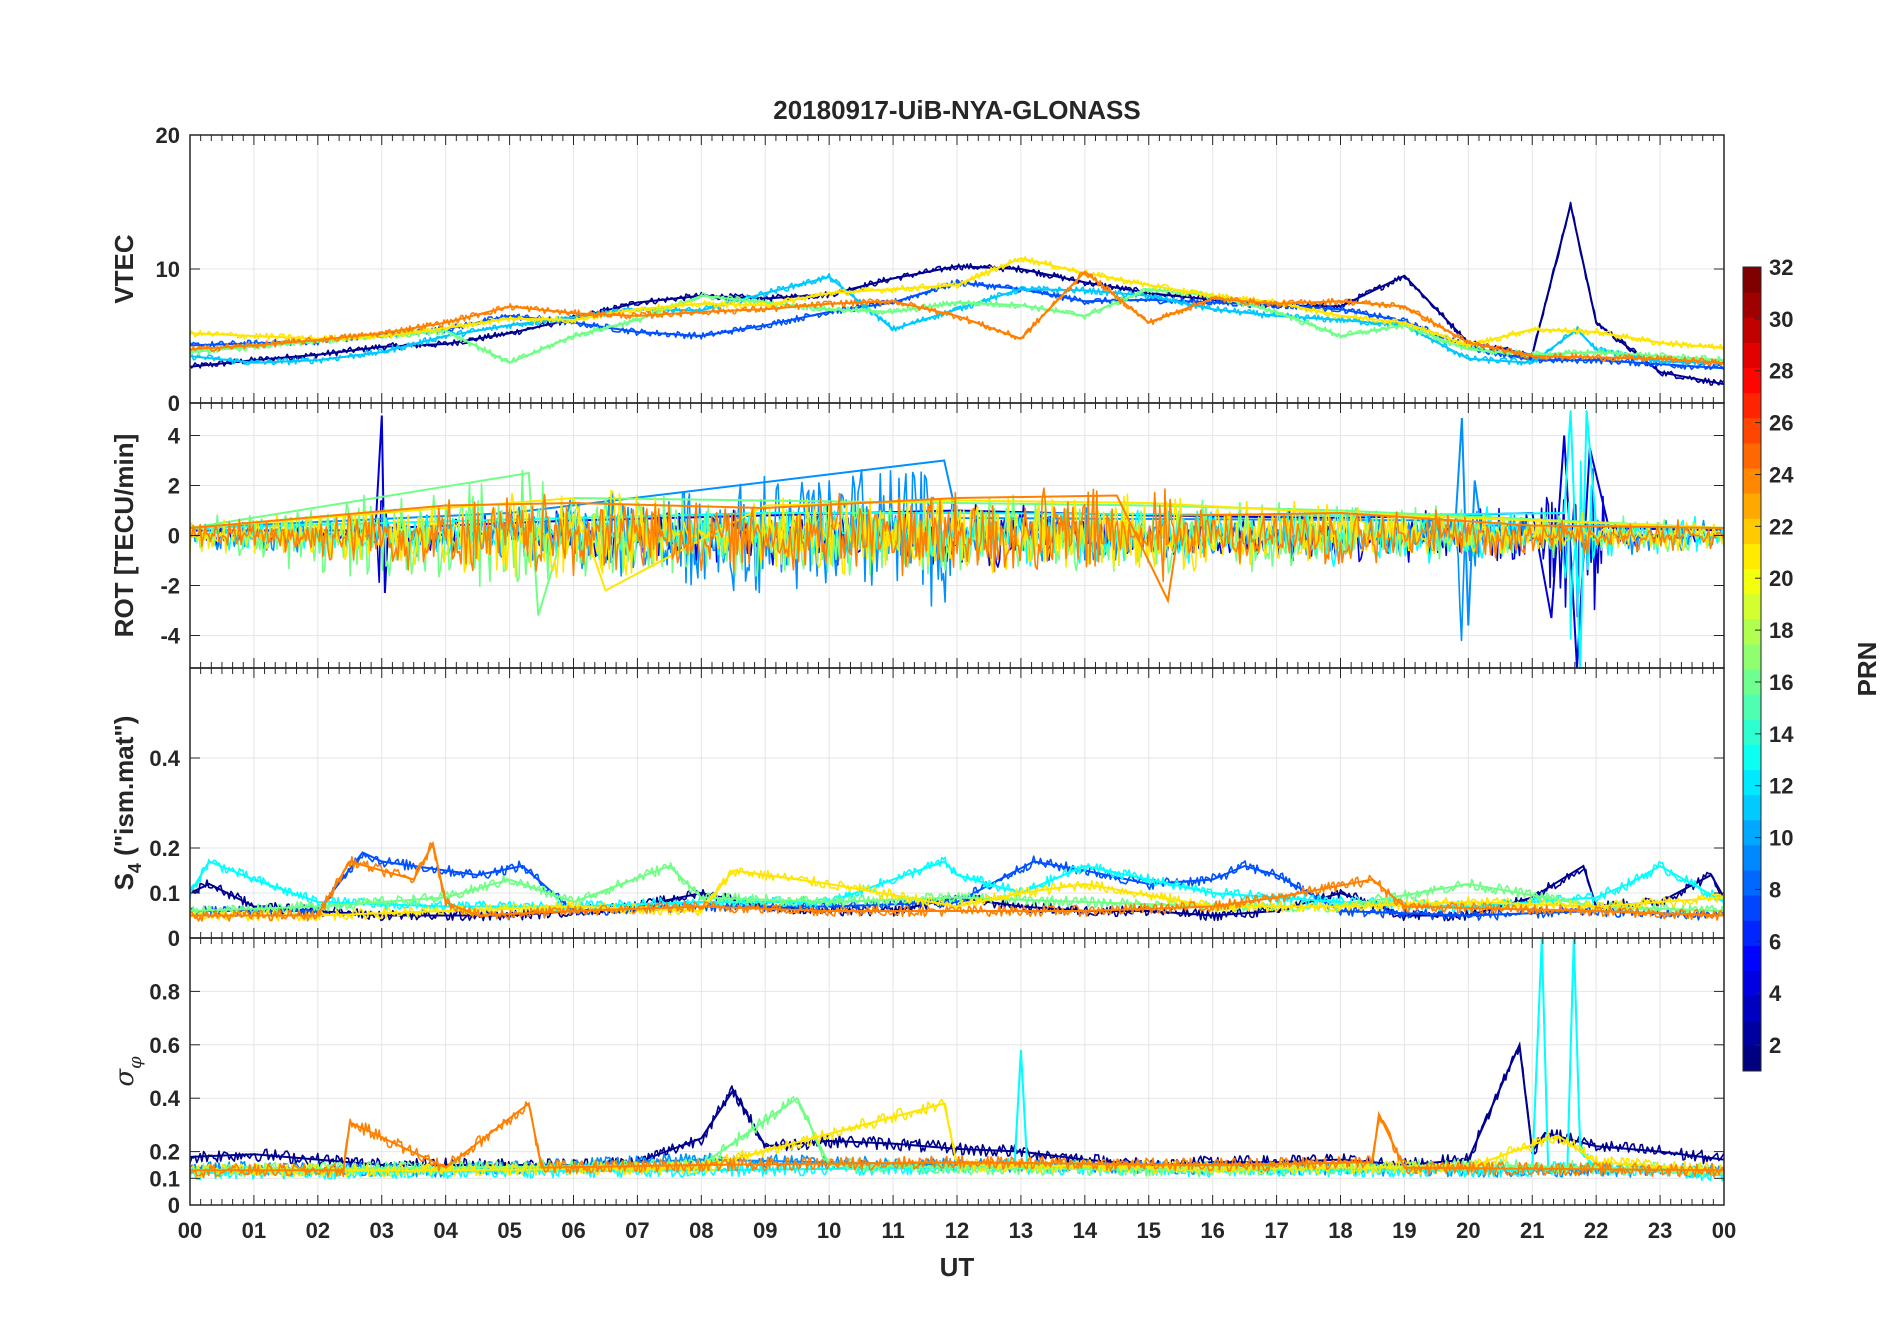 Image resolution: width=1902 pixels, height=1330 pixels. I want to click on colorbar-tick-label: 22, so click(1781, 526).